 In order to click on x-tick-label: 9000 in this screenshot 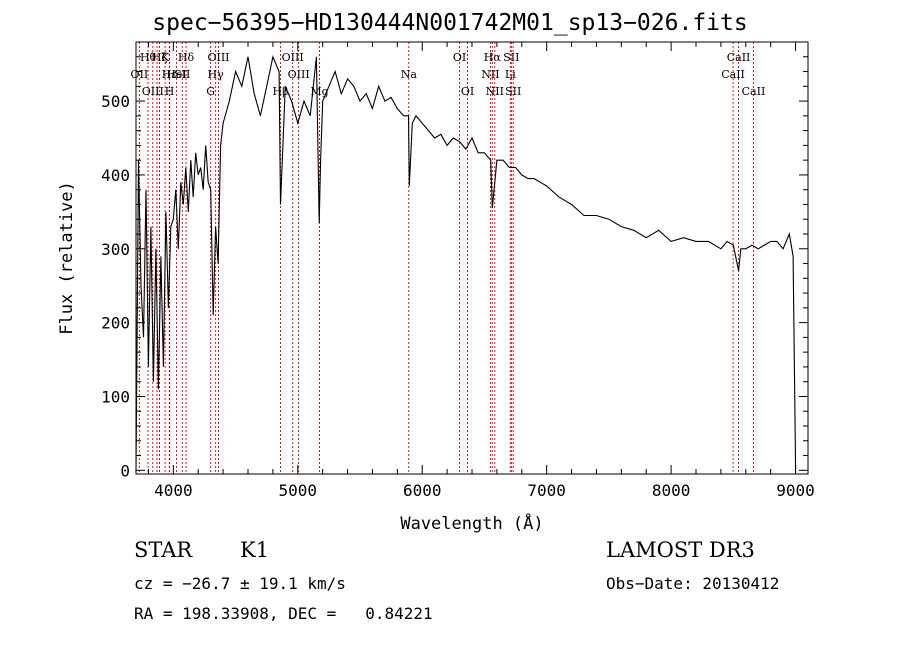, I will do `click(795, 490)`.